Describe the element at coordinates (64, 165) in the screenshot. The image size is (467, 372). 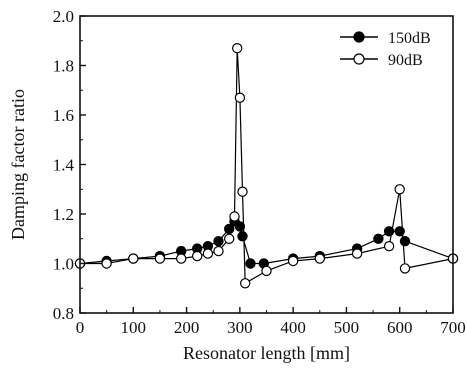
I see `y-tick-label: 1.4` at that location.